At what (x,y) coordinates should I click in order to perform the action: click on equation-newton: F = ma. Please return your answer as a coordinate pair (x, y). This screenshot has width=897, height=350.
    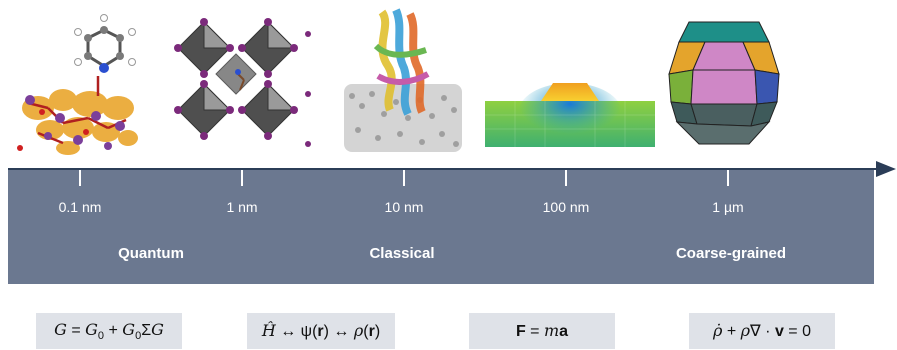
    Looking at the image, I should click on (542, 331).